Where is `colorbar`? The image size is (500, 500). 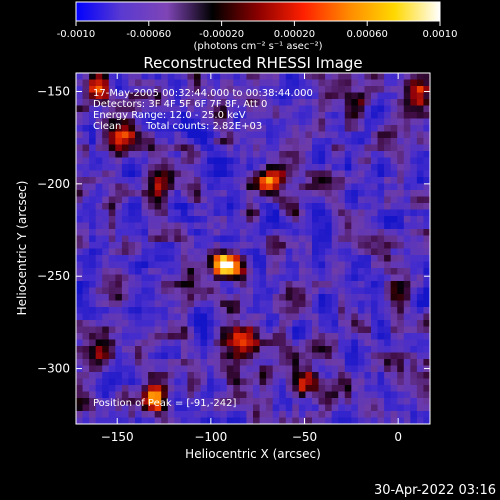 colorbar is located at coordinates (258, 11).